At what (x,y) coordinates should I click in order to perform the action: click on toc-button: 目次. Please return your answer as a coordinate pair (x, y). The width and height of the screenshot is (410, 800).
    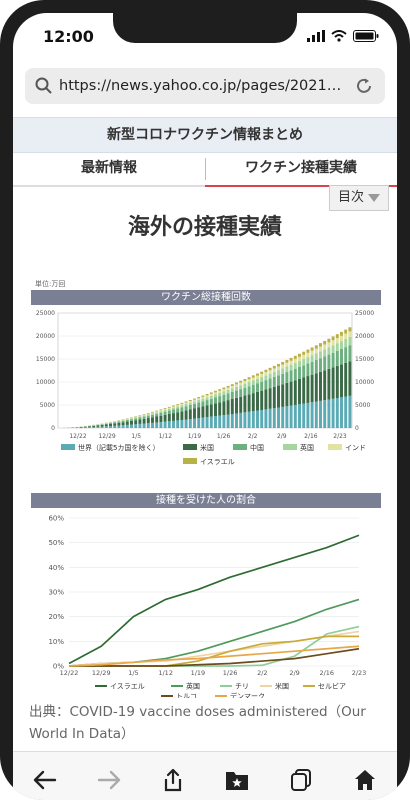
    Looking at the image, I should click on (358, 198).